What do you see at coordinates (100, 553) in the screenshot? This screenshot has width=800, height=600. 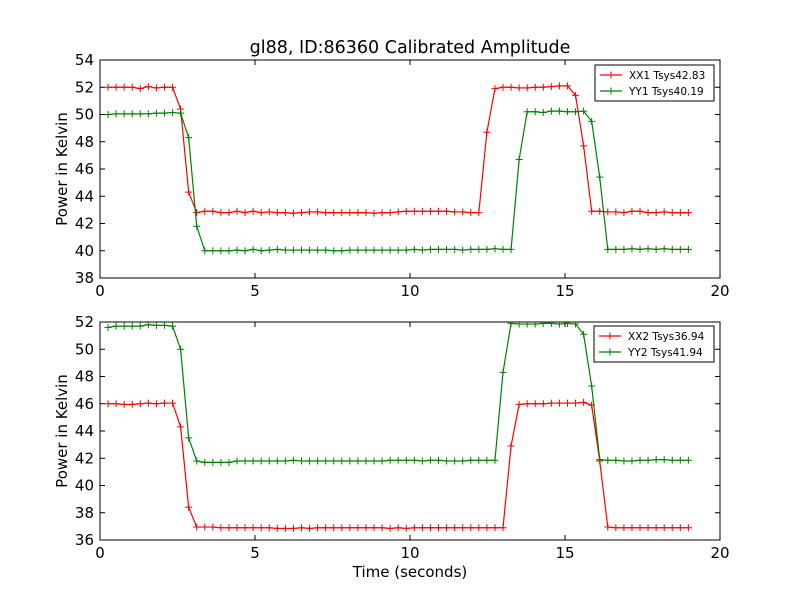 I see `x-tick-label: 0` at bounding box center [100, 553].